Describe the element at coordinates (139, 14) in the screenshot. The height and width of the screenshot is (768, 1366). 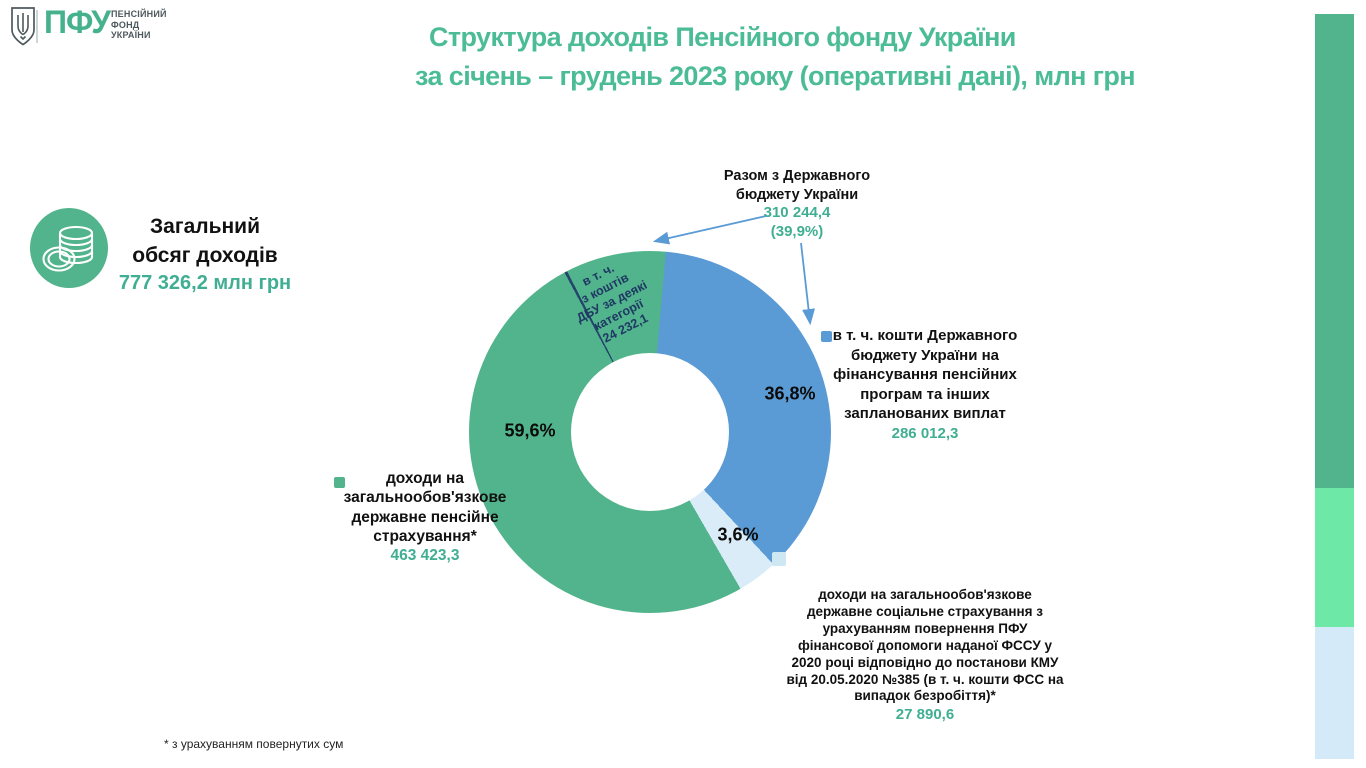
I see `logo-name-line: ПЕНСІЙНИЙ` at that location.